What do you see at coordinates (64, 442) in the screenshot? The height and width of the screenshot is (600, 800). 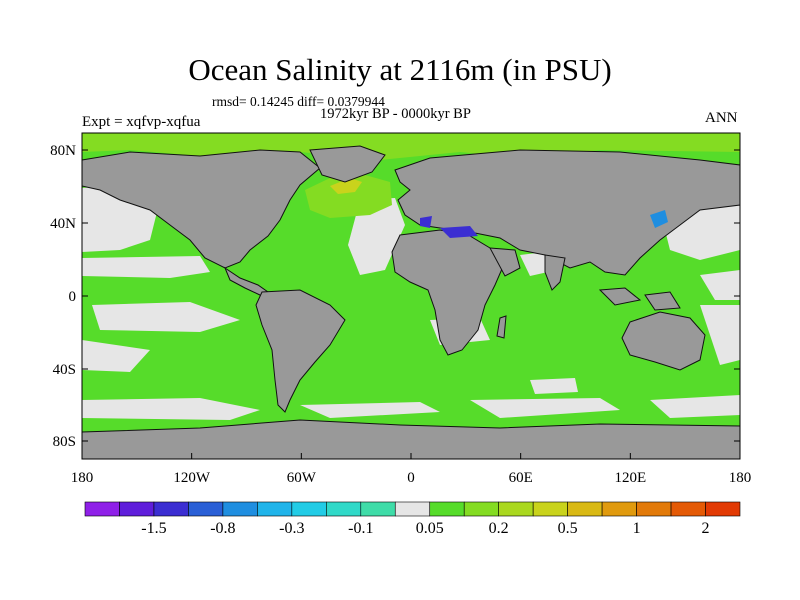 I see `lat-tick-label: 80S` at bounding box center [64, 442].